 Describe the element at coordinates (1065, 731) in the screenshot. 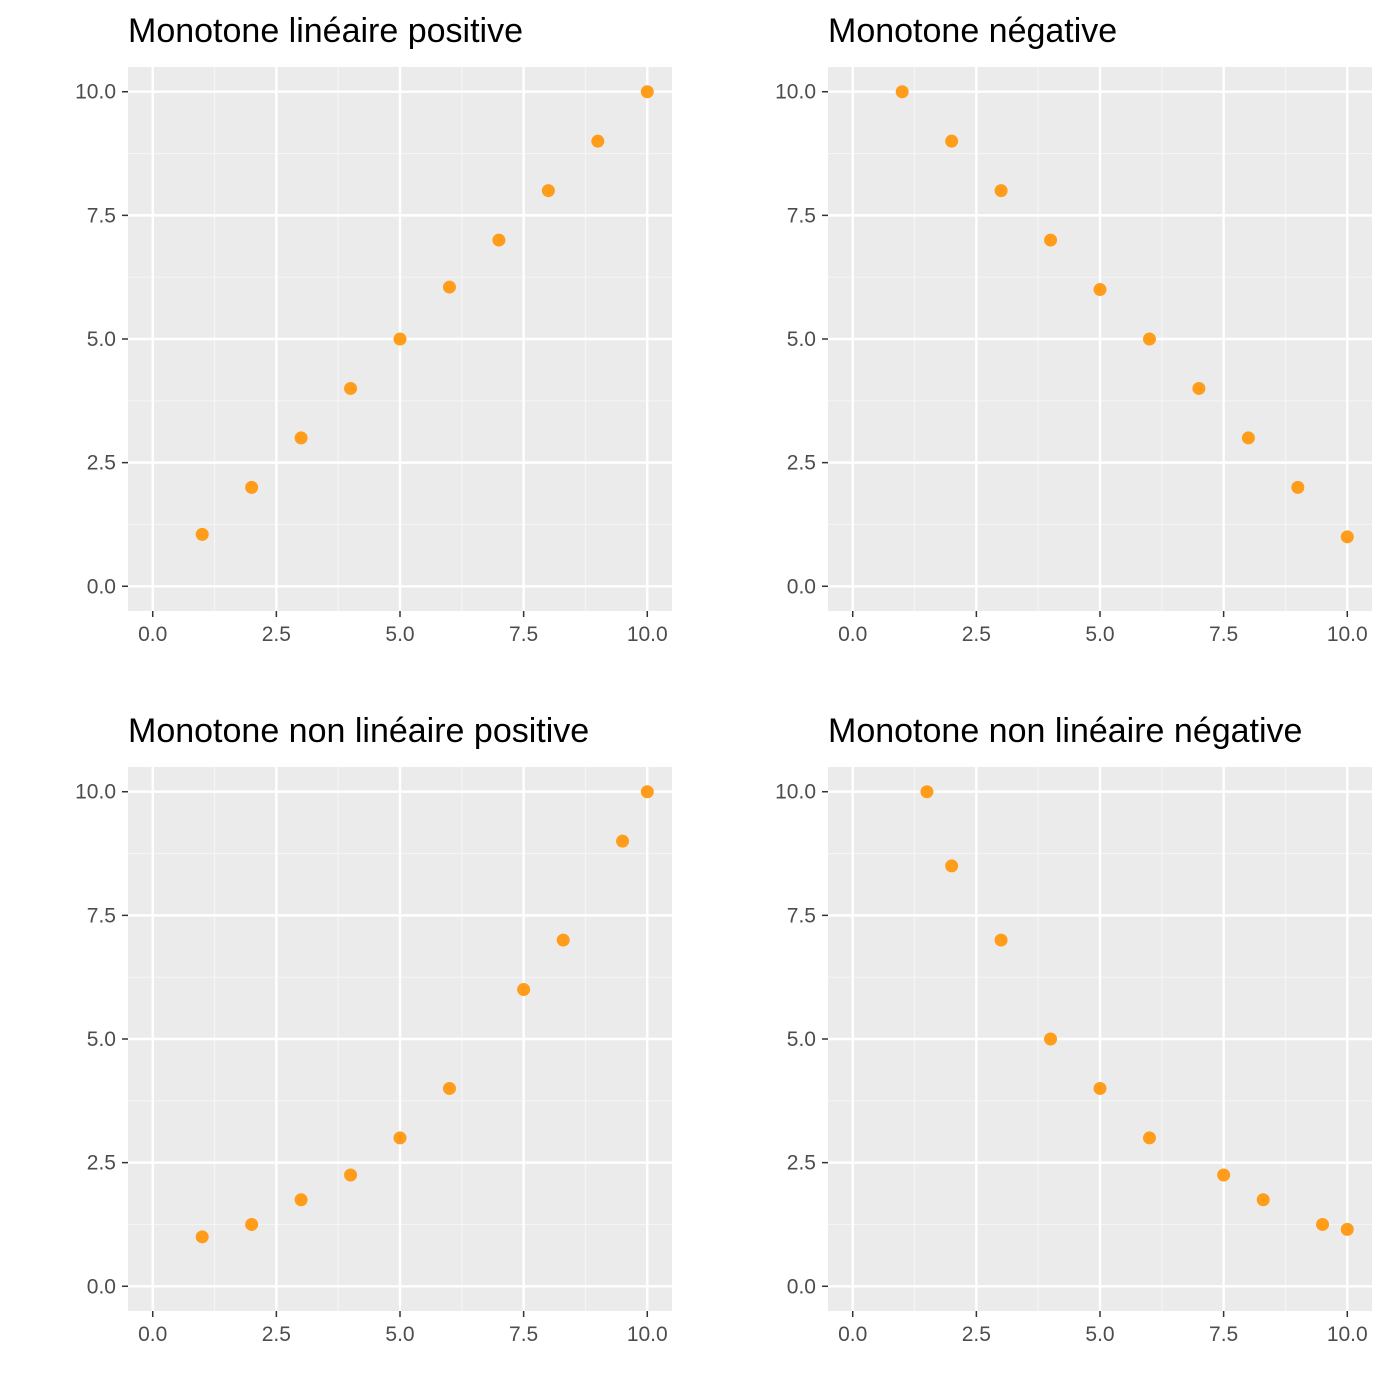

I see `panel-title: Monotone non linéaire négative` at that location.